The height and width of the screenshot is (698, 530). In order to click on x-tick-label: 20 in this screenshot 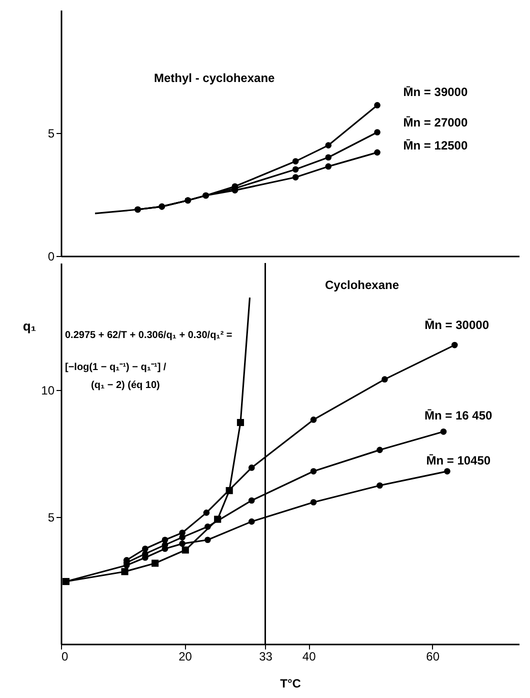, I will do `click(185, 657)`.